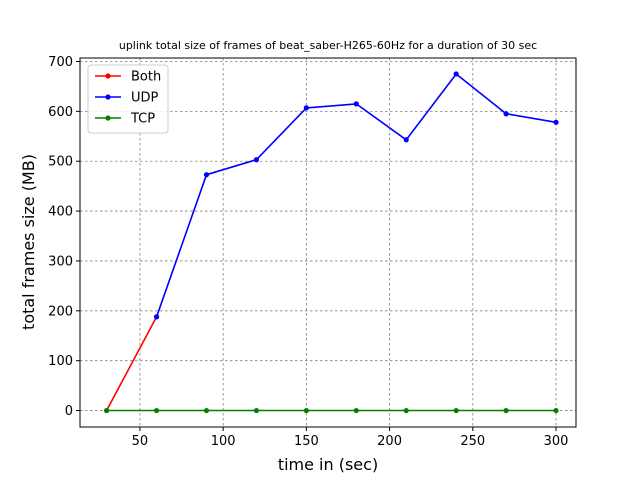  What do you see at coordinates (60, 62) in the screenshot?
I see `y-tick-label: 700` at bounding box center [60, 62].